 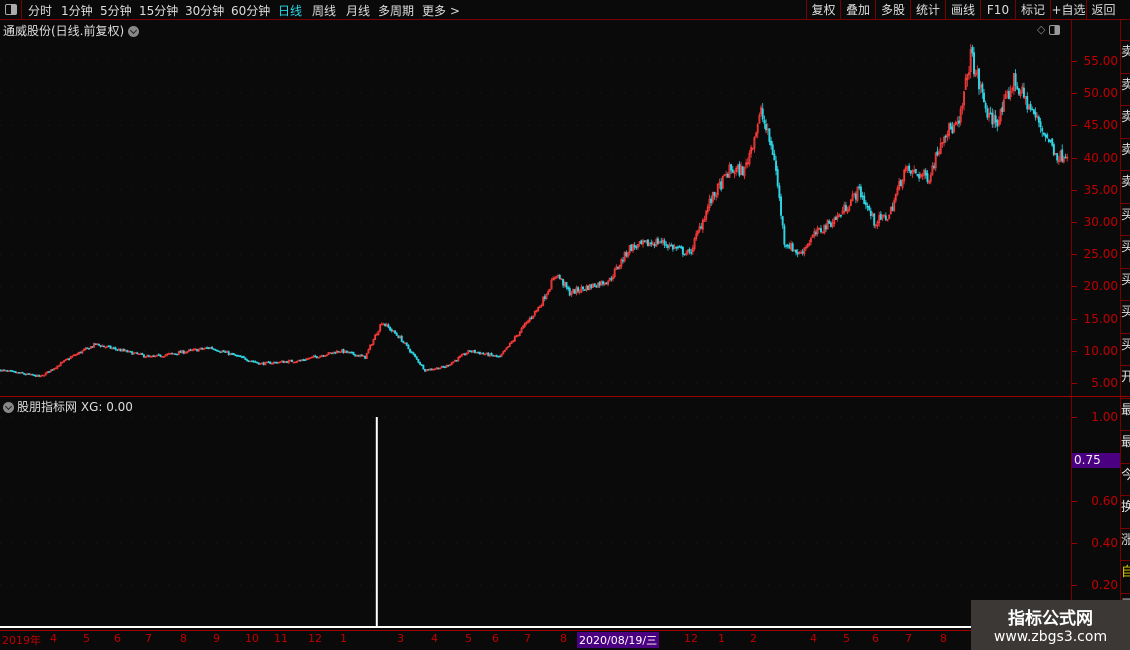 I want to click on watermark: 指标公式网 www.zbgs3.com, so click(x=1050, y=625).